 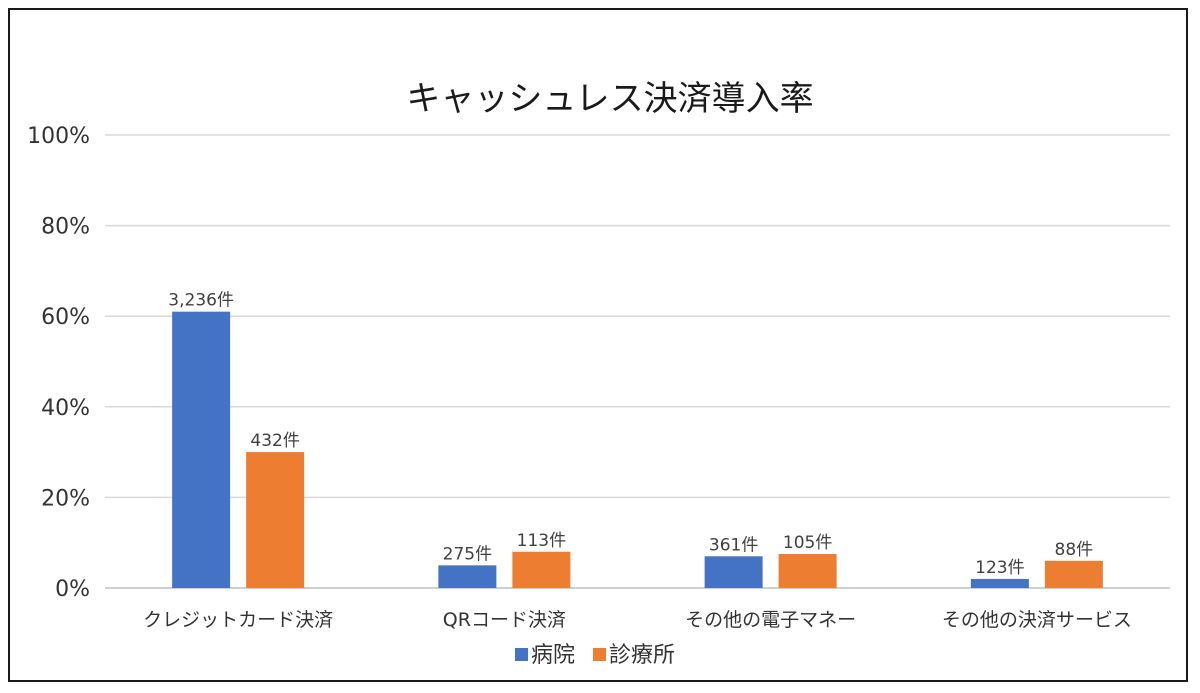 What do you see at coordinates (65, 317) in the screenshot?
I see `y-tick-label: 60%` at bounding box center [65, 317].